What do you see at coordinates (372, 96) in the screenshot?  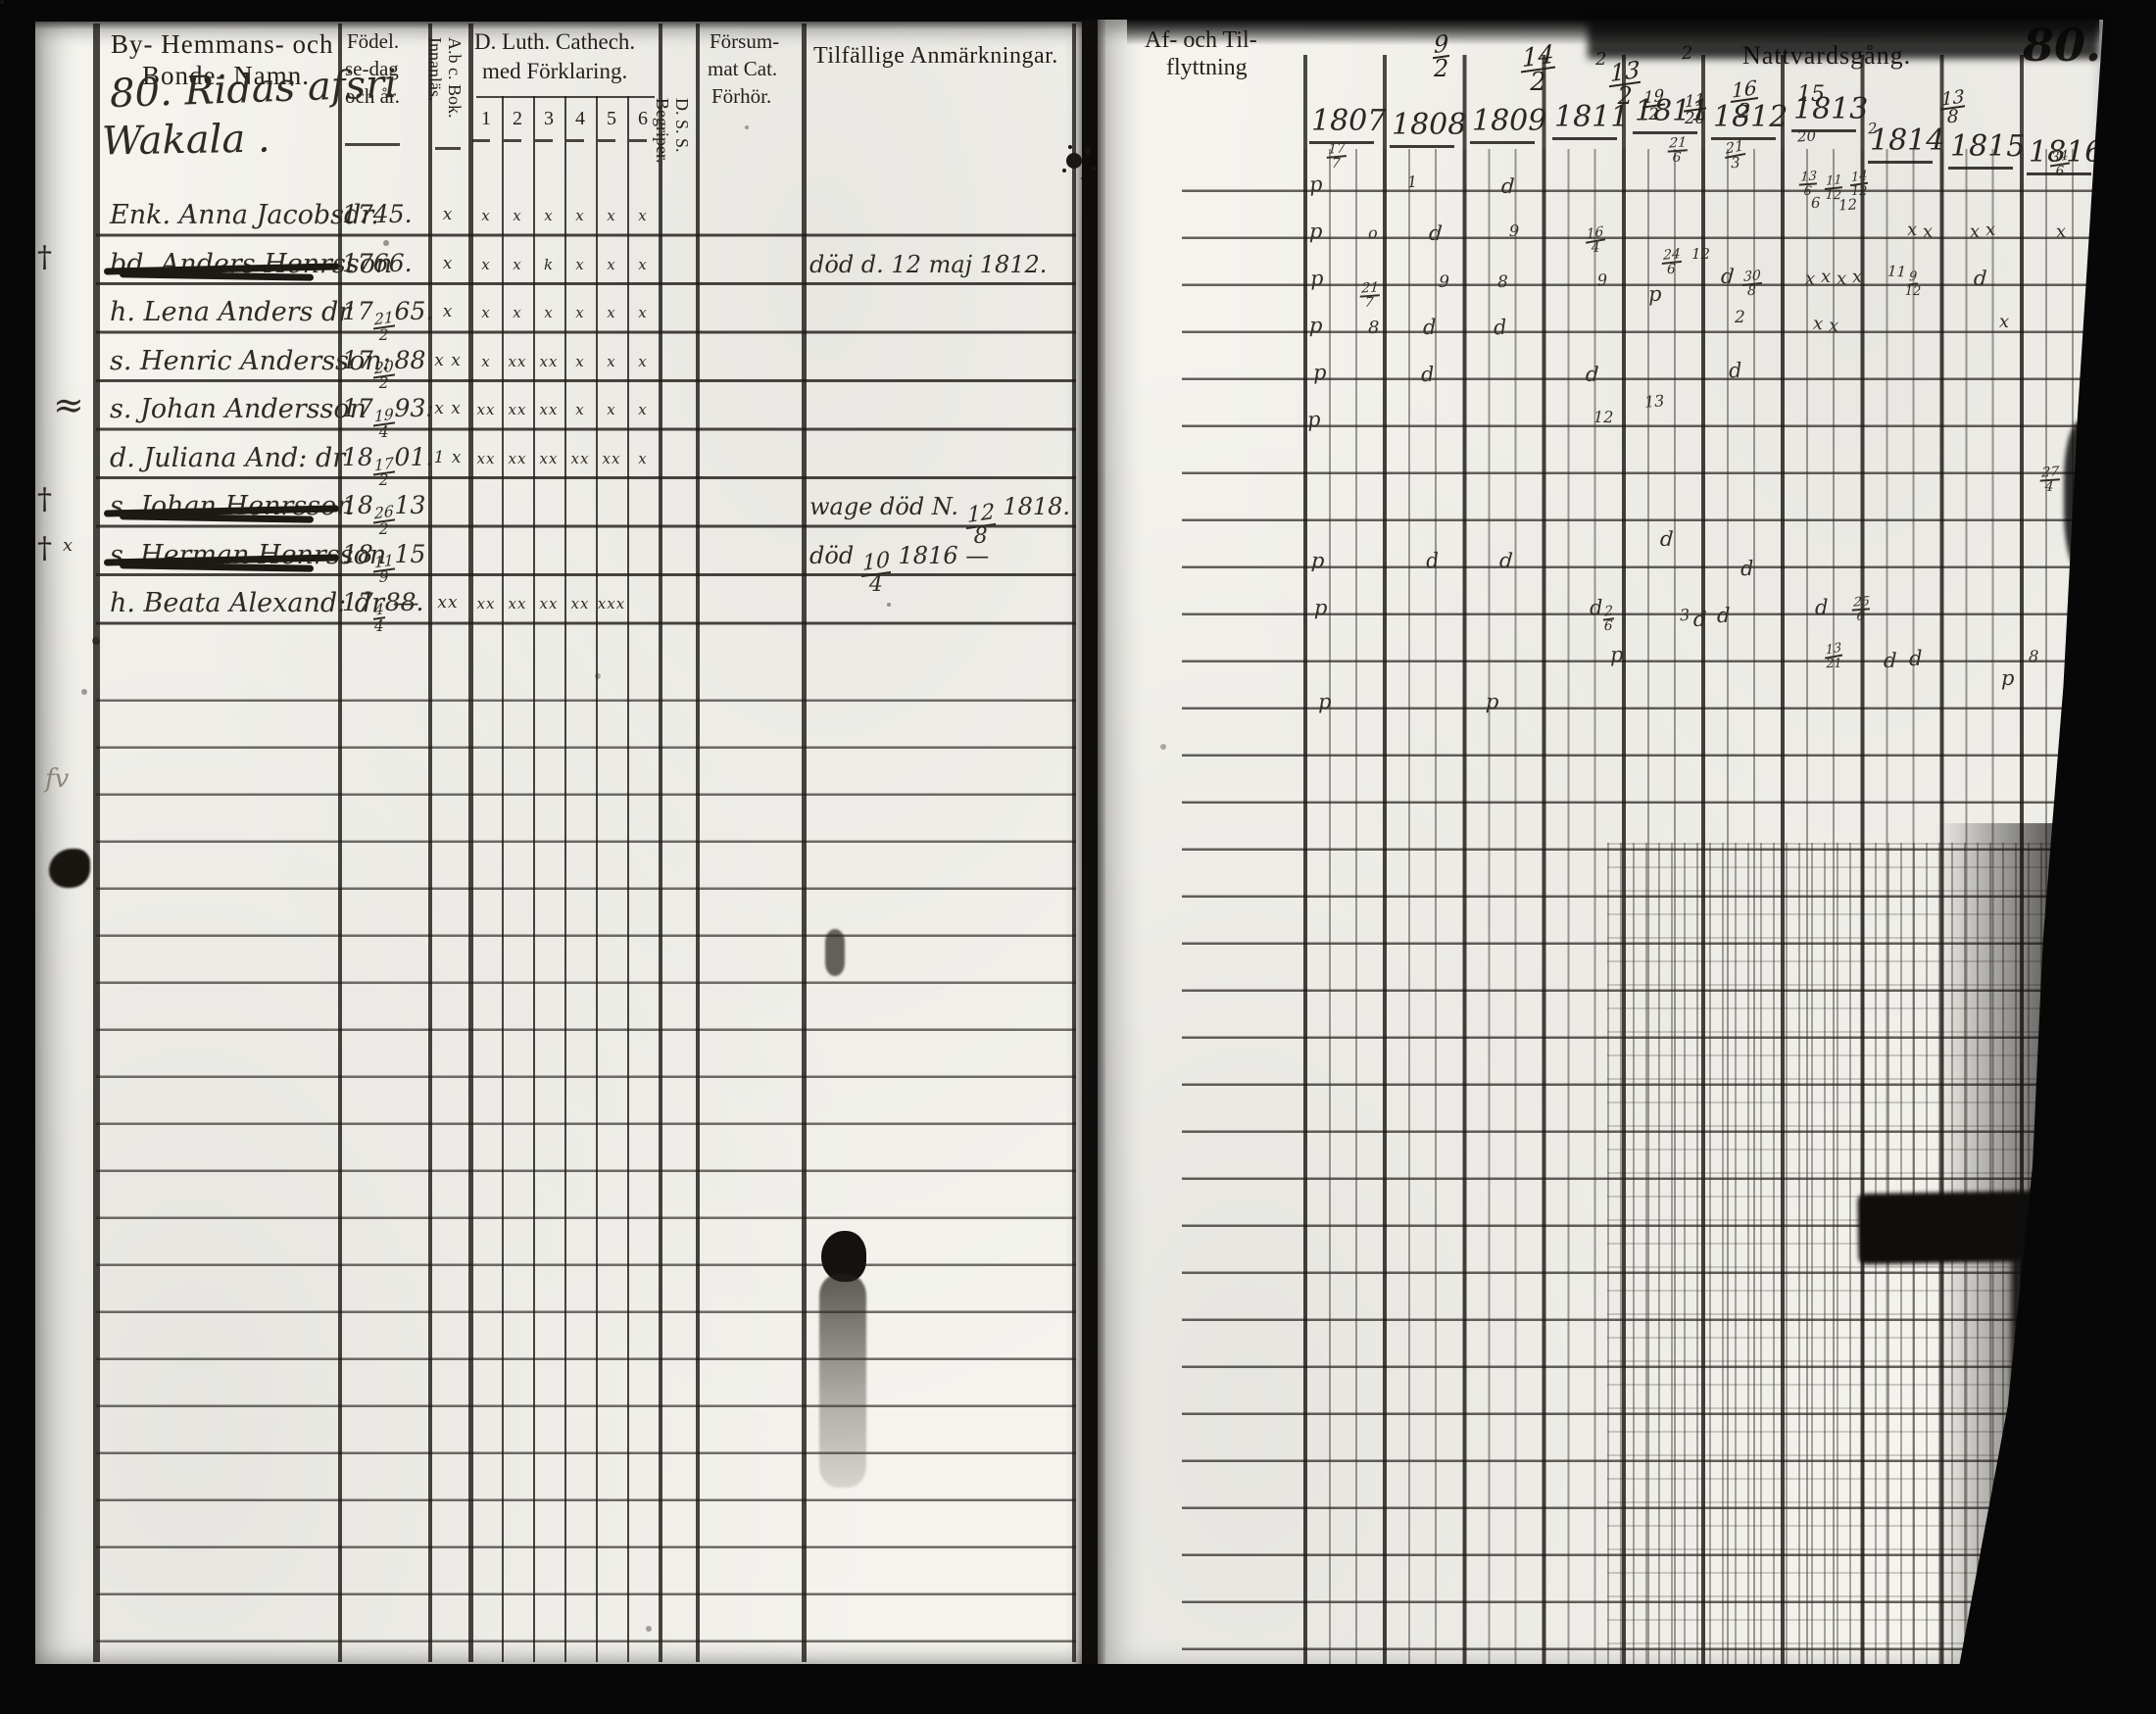 I see `column-header-birth-line3: och år.` at bounding box center [372, 96].